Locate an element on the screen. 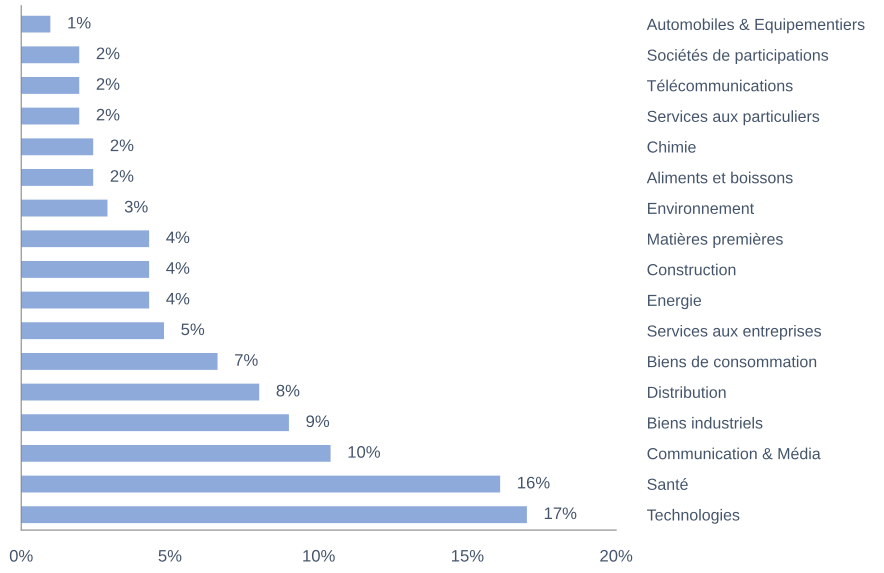  x-tick-label: 10% is located at coordinates (319, 556).